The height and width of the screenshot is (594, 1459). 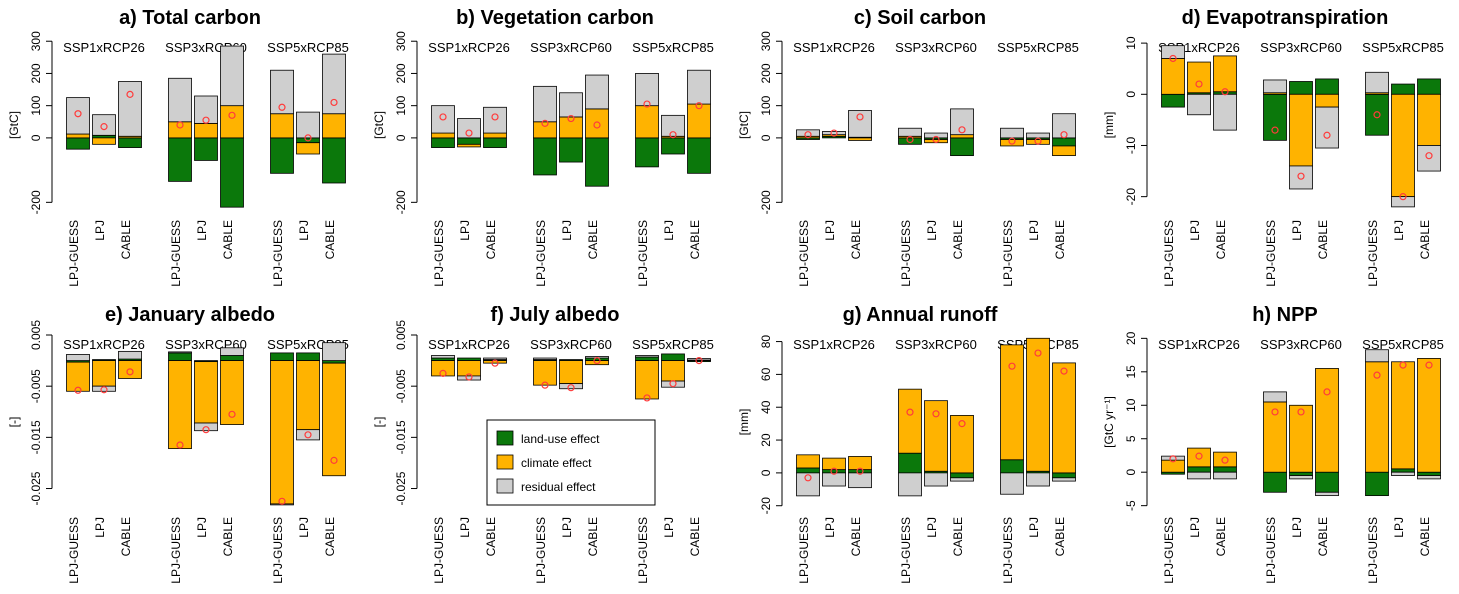 I want to click on y-tick-label: 300, so click(x=36, y=41).